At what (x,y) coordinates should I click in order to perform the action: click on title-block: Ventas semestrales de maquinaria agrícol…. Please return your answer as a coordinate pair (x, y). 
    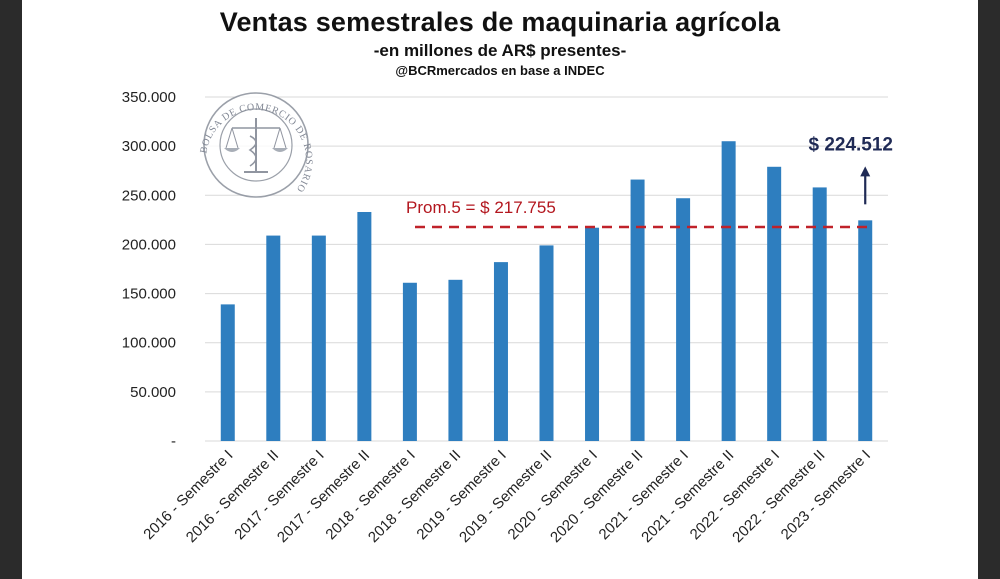
    Looking at the image, I should click on (500, 42).